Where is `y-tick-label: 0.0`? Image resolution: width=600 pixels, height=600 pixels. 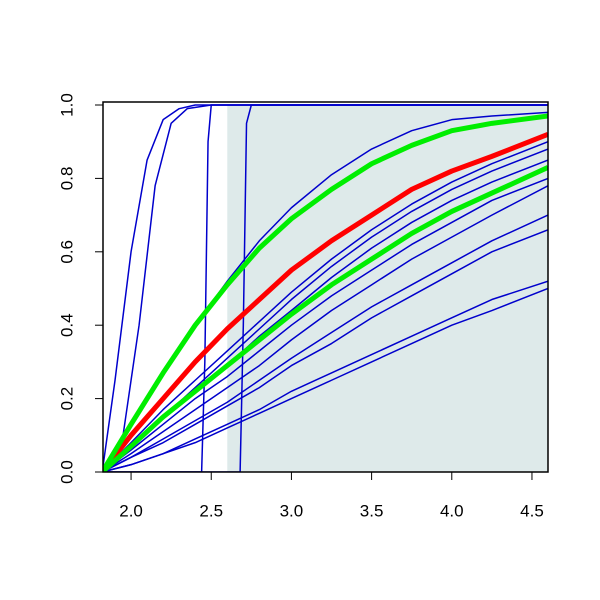 y-tick-label: 0.0 is located at coordinates (66, 472).